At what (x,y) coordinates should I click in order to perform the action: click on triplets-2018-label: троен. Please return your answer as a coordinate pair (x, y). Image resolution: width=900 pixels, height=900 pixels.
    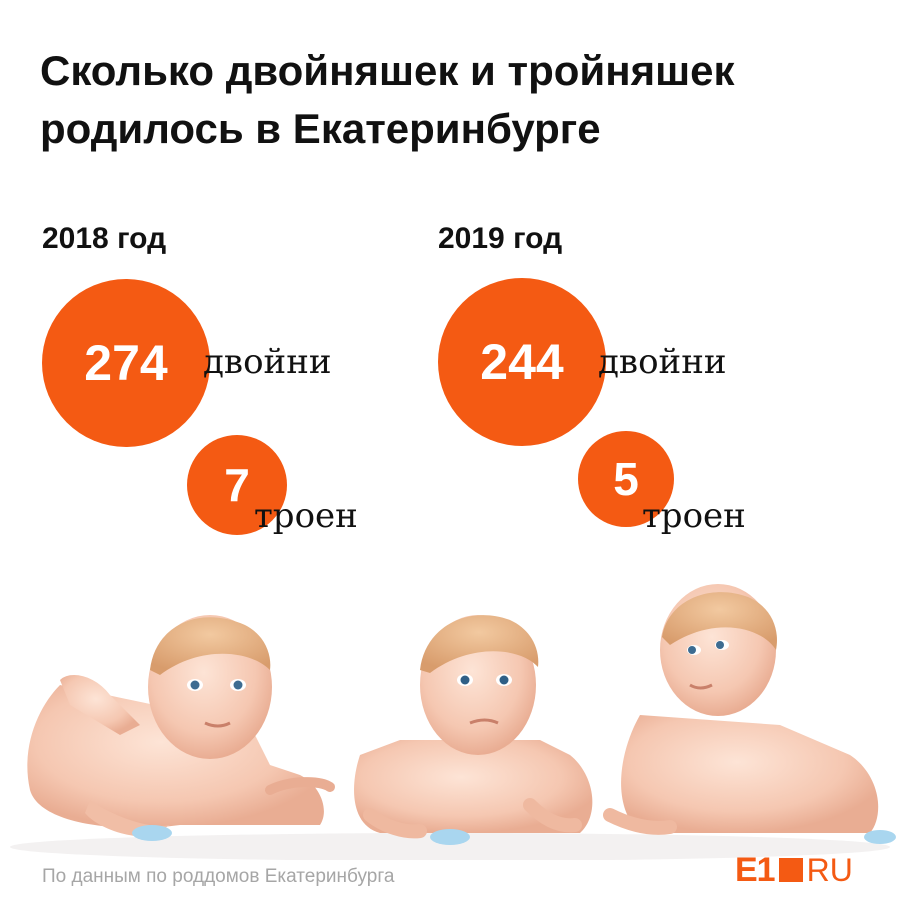
    Looking at the image, I should click on (306, 516).